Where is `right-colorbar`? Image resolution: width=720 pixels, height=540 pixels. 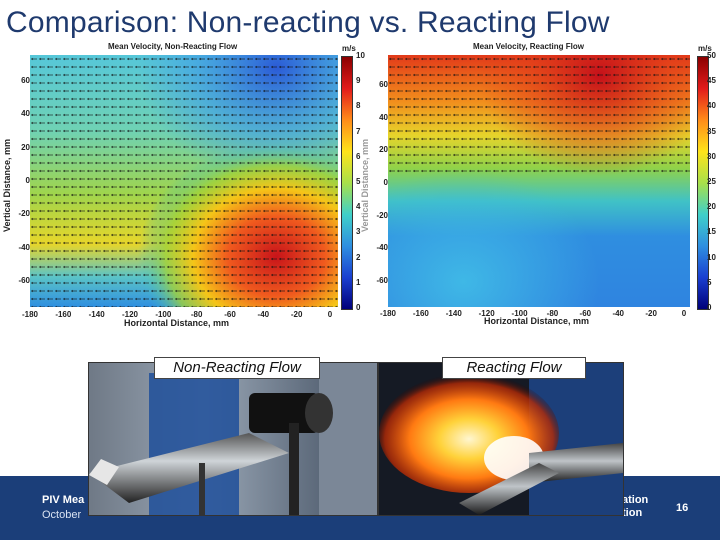
right-colorbar is located at coordinates (703, 183).